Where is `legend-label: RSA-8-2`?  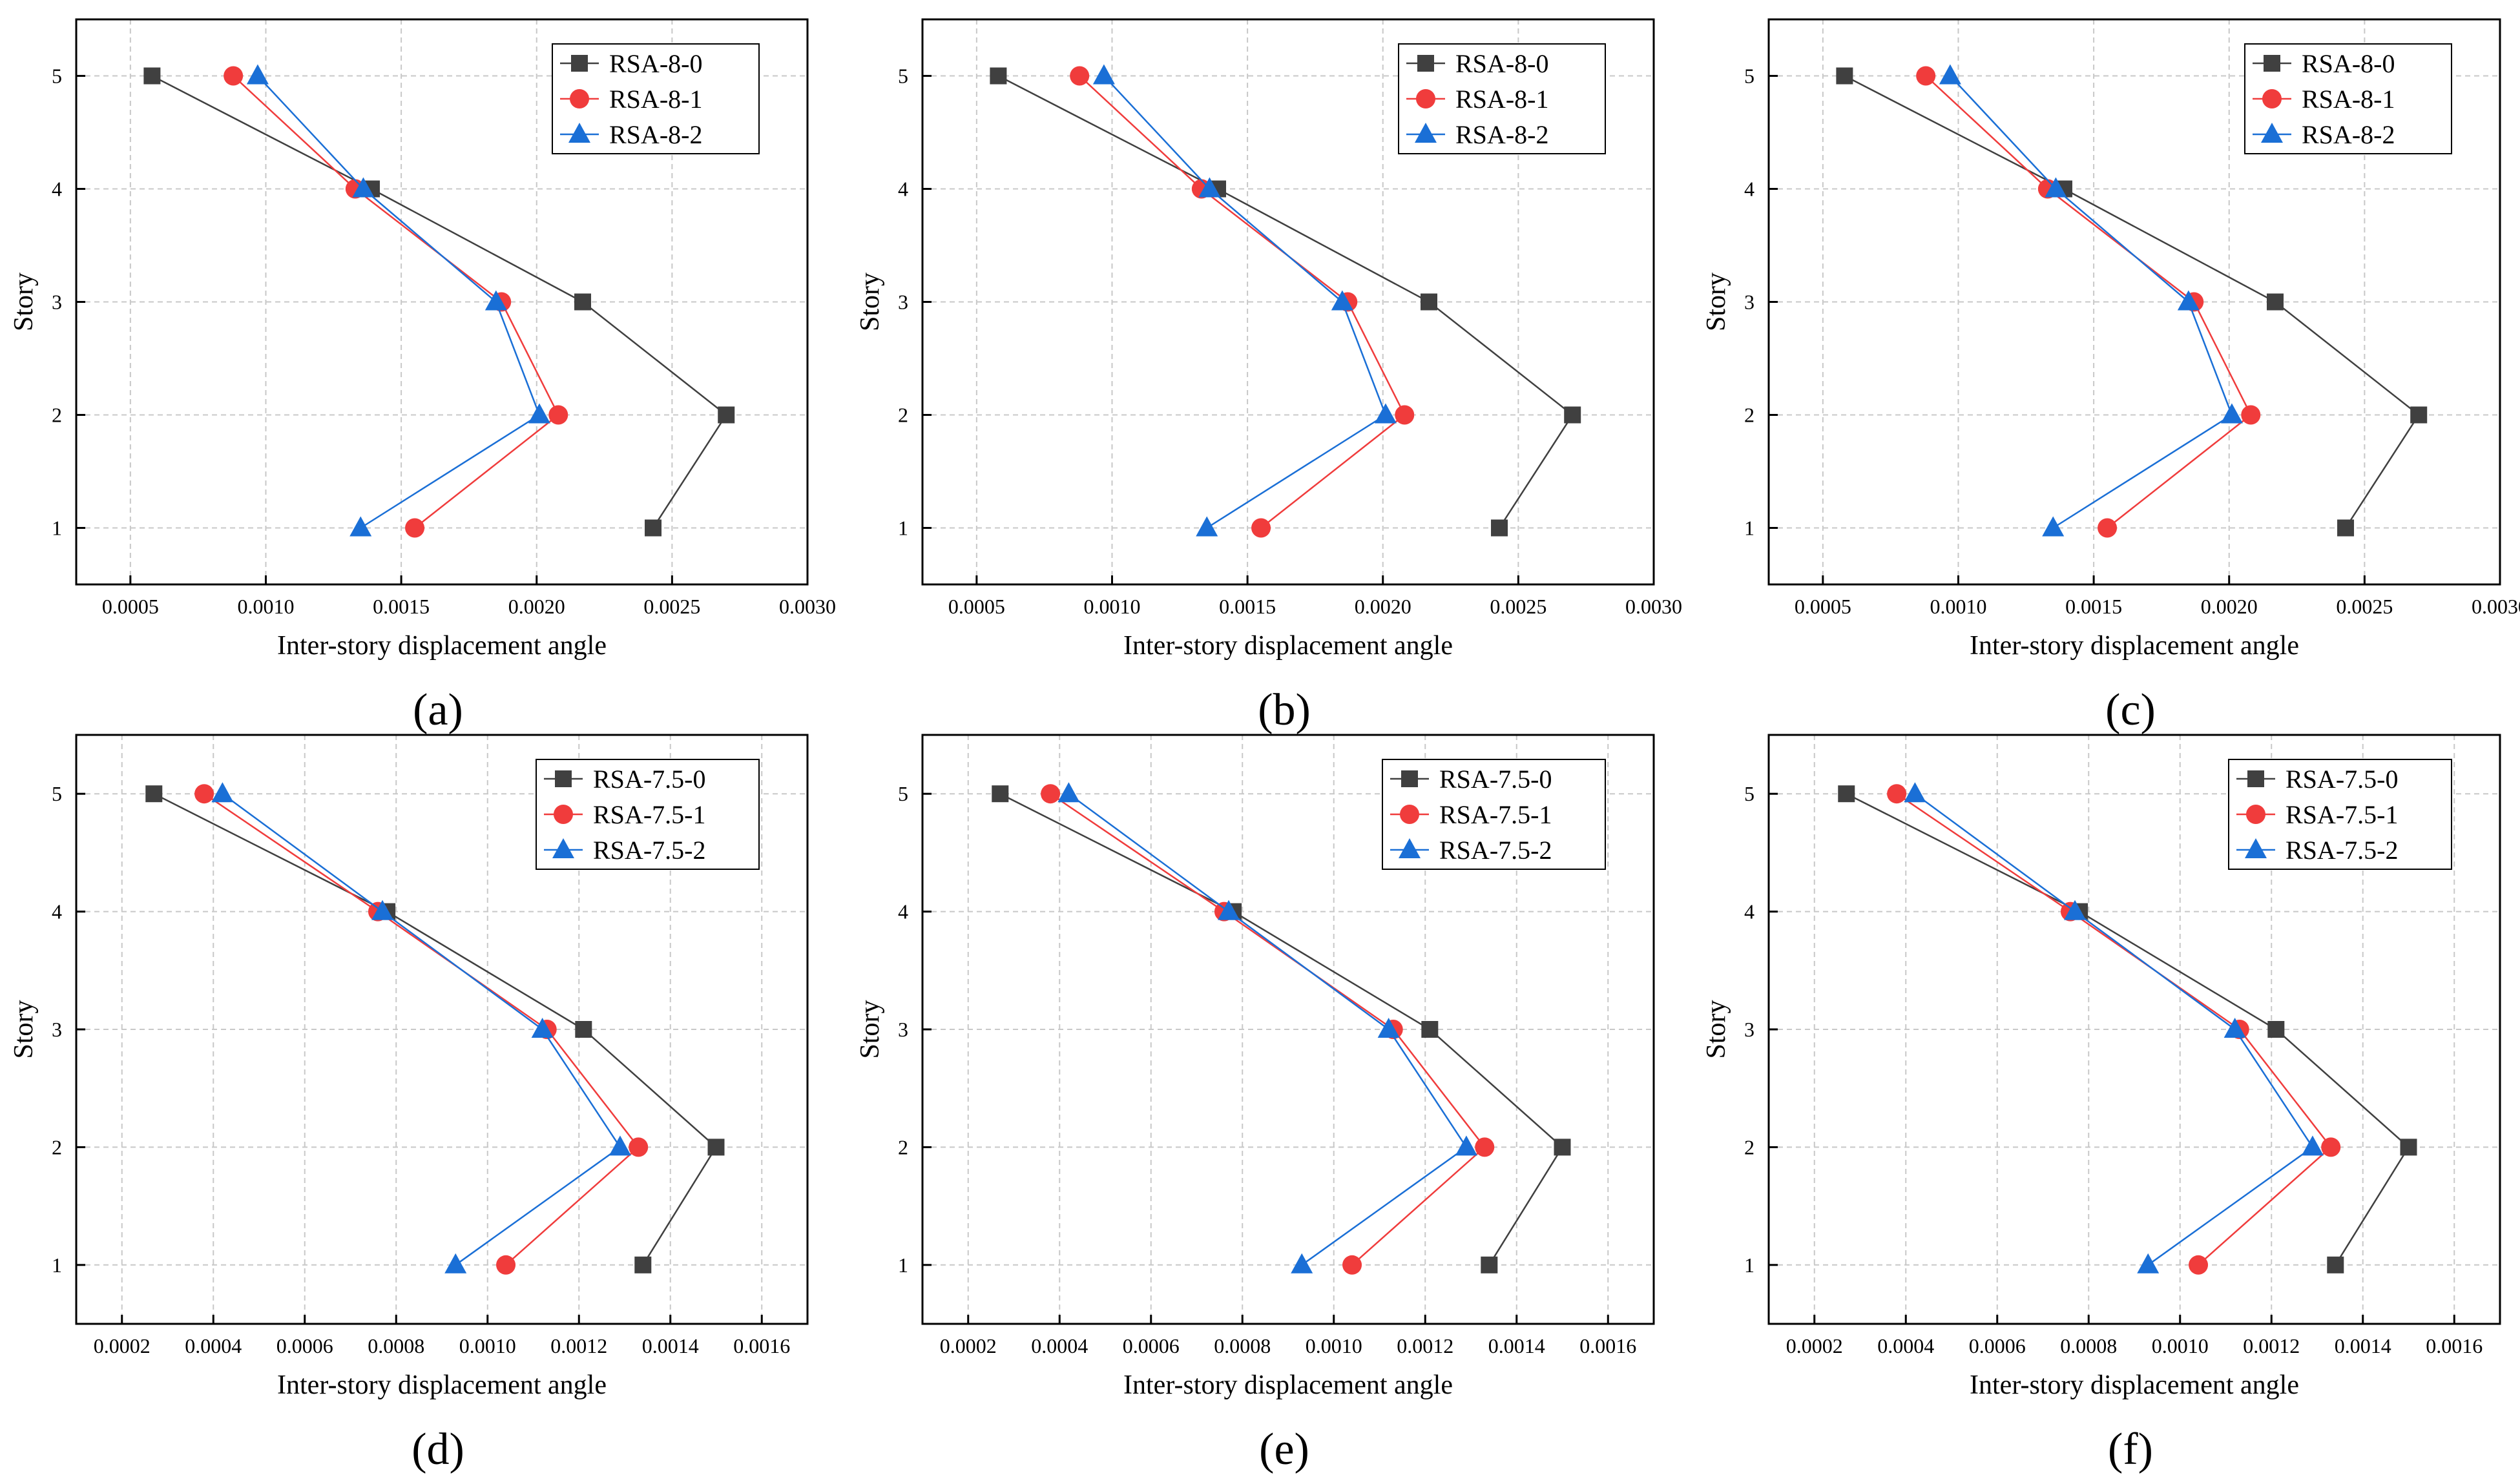 legend-label: RSA-8-2 is located at coordinates (655, 134).